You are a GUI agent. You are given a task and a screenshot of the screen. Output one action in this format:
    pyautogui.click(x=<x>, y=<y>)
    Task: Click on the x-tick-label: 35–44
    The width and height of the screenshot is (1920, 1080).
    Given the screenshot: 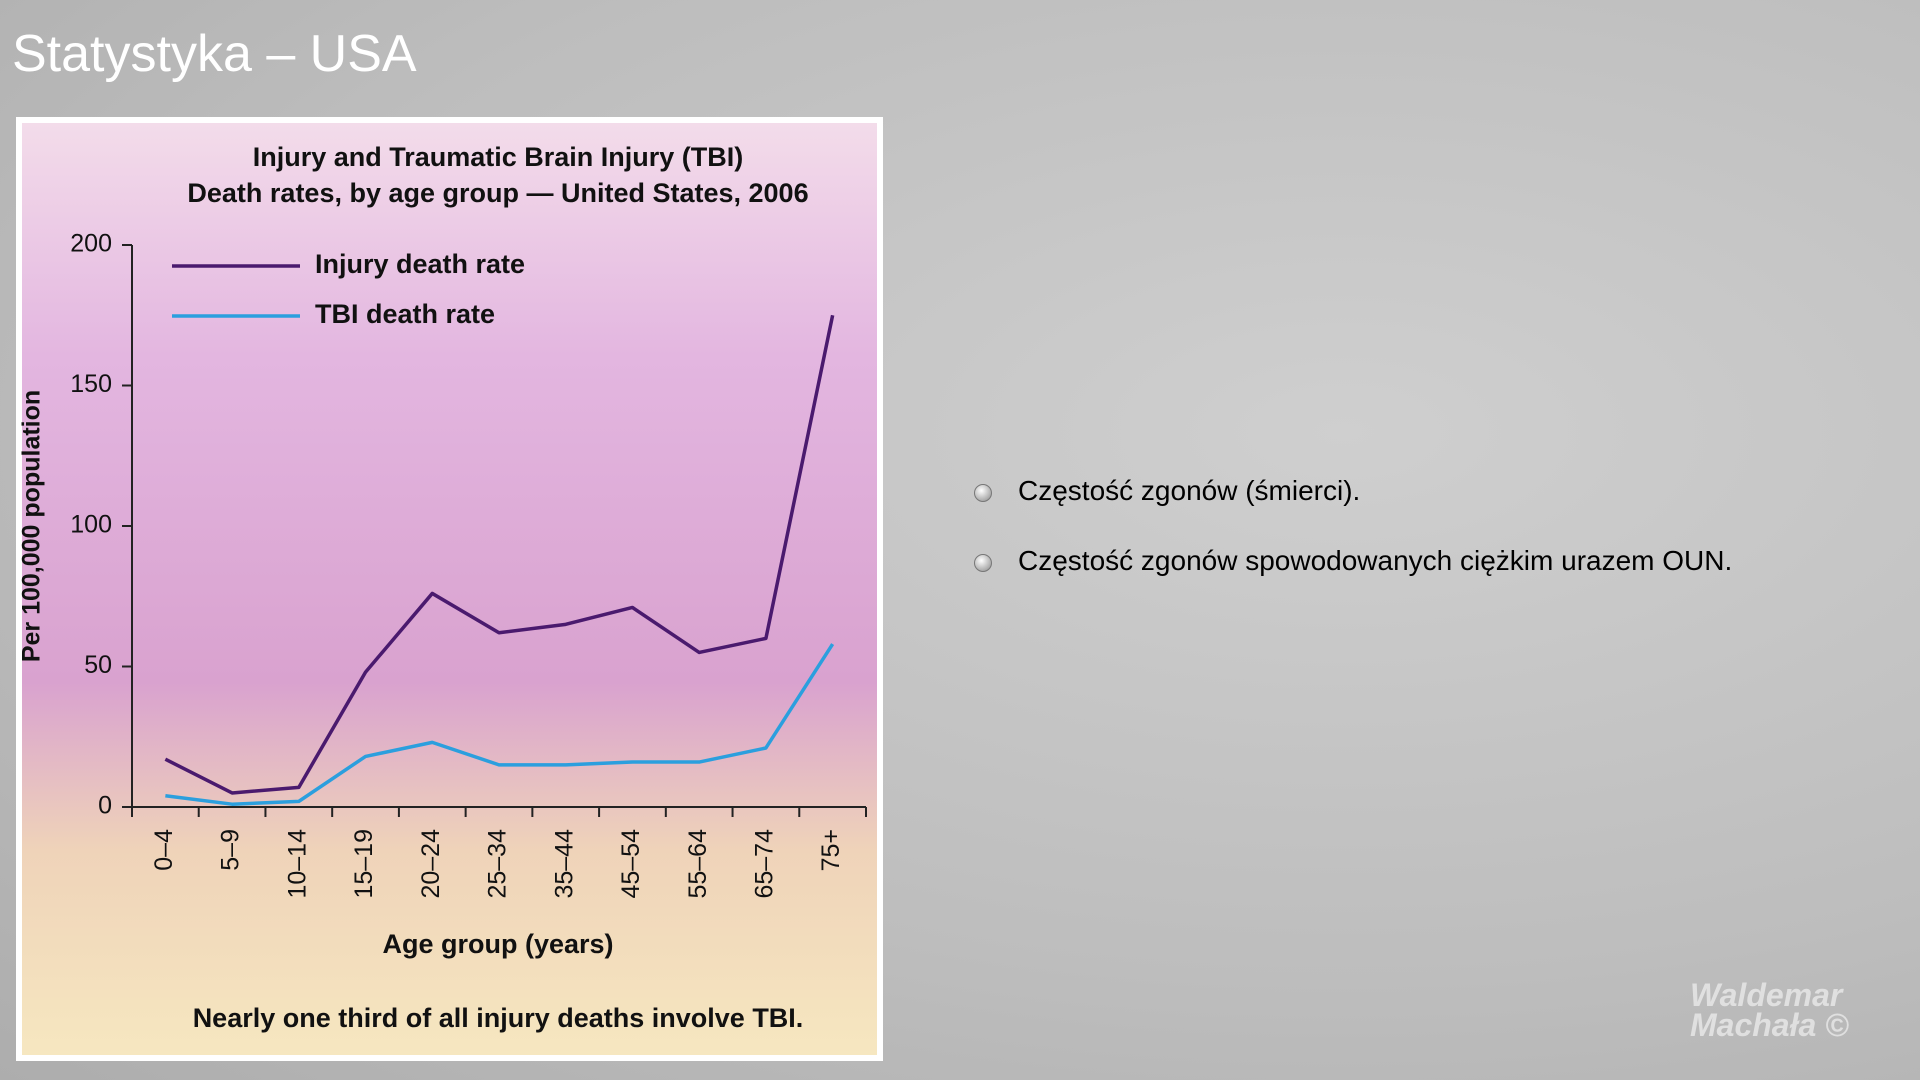 What is the action you would take?
    pyautogui.click(x=564, y=864)
    